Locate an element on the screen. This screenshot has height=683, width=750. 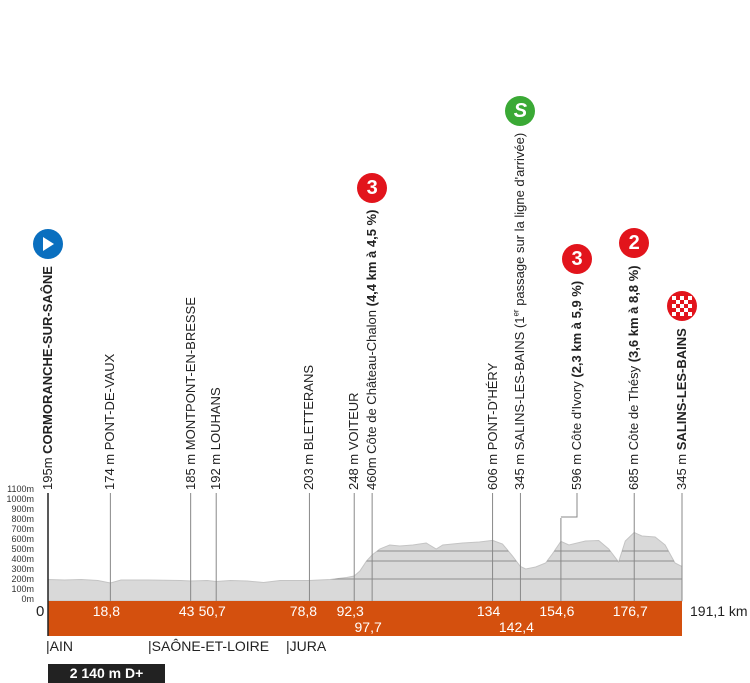
marker-name: Côte de Thésy is located at coordinates (634, 408).